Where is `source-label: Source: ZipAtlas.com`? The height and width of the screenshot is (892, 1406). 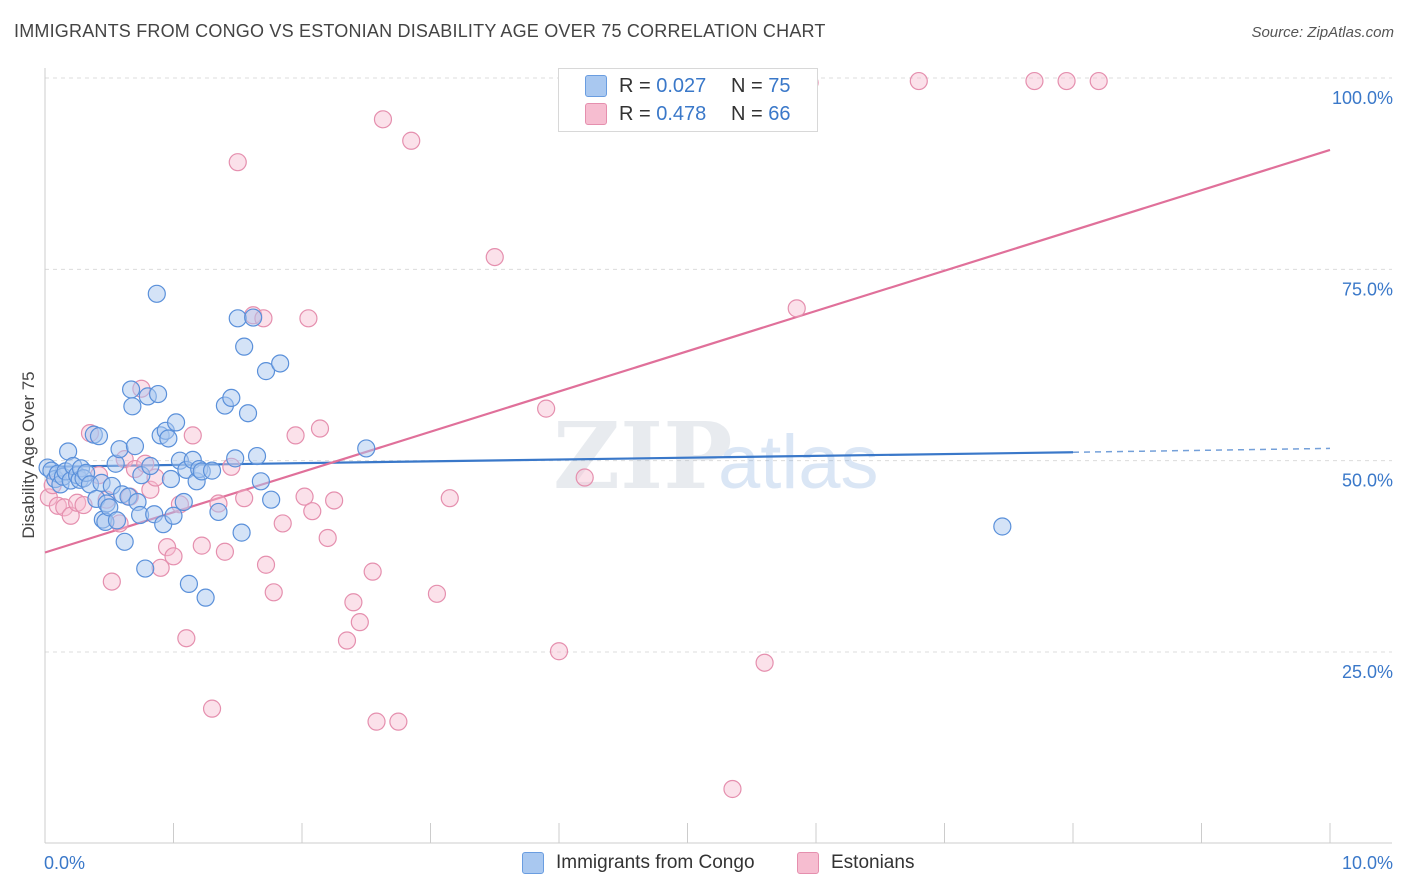
source-label: Source: ZipAtlas.com is located at coordinates (1322, 32).